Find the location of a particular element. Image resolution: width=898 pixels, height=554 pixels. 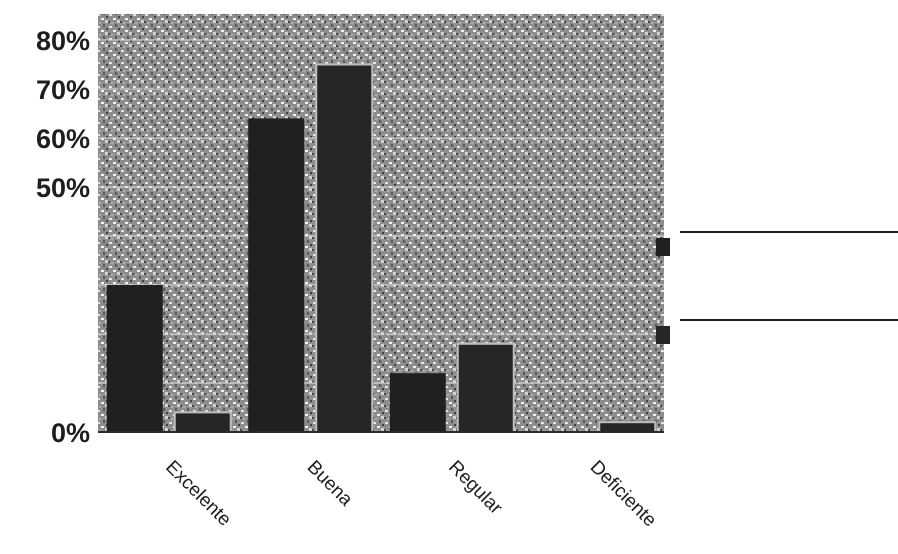

x-category-label: Deficiente is located at coordinates (623, 494).